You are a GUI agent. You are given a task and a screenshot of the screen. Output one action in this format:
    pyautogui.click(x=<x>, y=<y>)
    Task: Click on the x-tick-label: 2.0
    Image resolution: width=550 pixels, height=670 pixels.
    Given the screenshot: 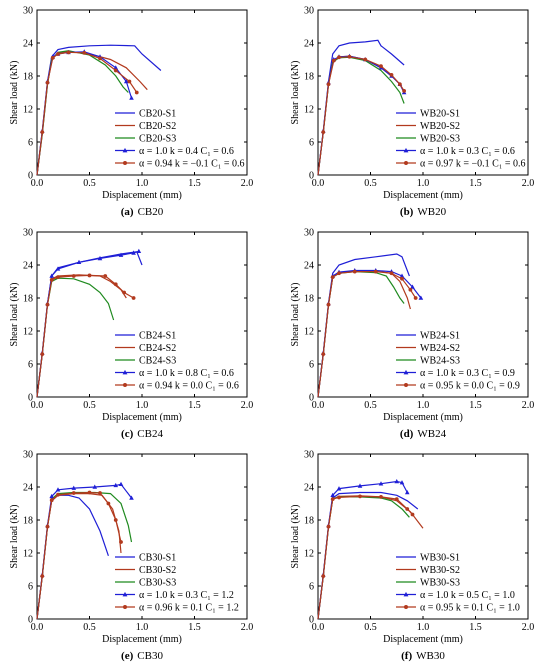 What is the action you would take?
    pyautogui.click(x=247, y=183)
    